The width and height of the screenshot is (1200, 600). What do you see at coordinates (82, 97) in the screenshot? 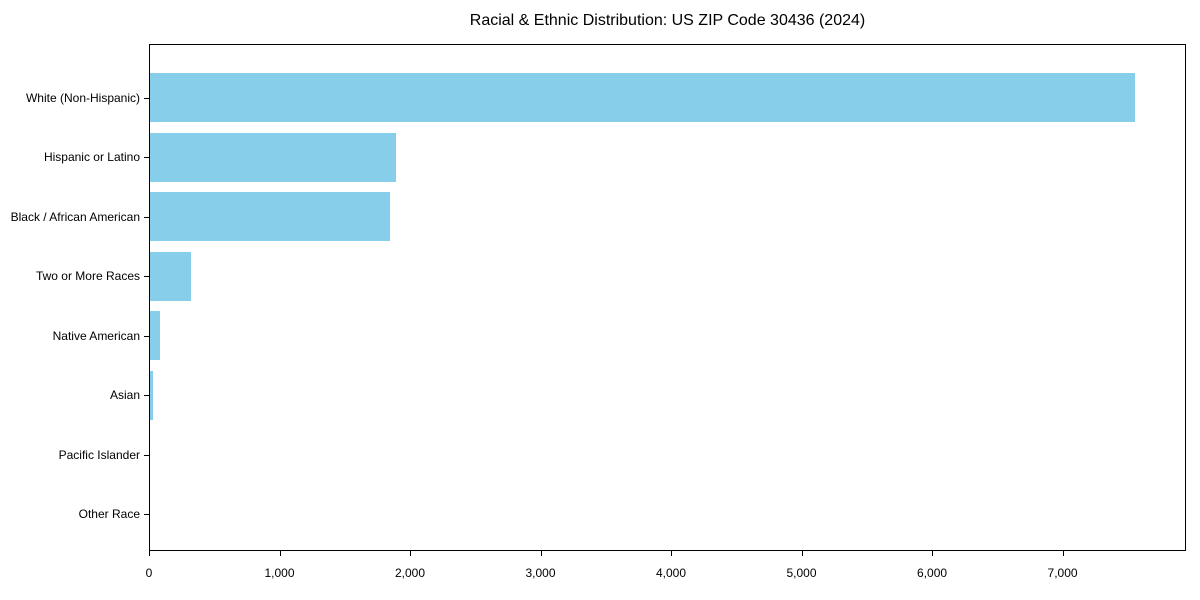
I see `category-label: White (Non-Hispanic)` at bounding box center [82, 97].